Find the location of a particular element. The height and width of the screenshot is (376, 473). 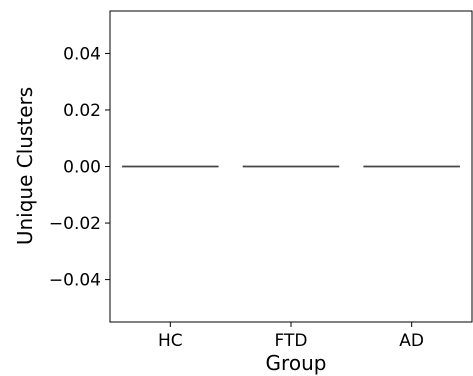

x-tick-label-ad: AD is located at coordinates (411, 341).